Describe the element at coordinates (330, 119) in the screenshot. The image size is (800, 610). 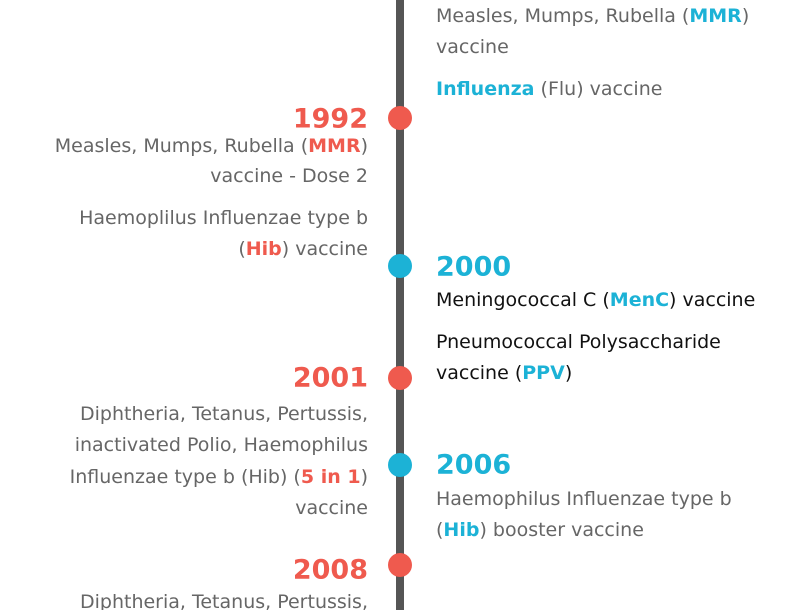
I see `year-label: 1992` at that location.